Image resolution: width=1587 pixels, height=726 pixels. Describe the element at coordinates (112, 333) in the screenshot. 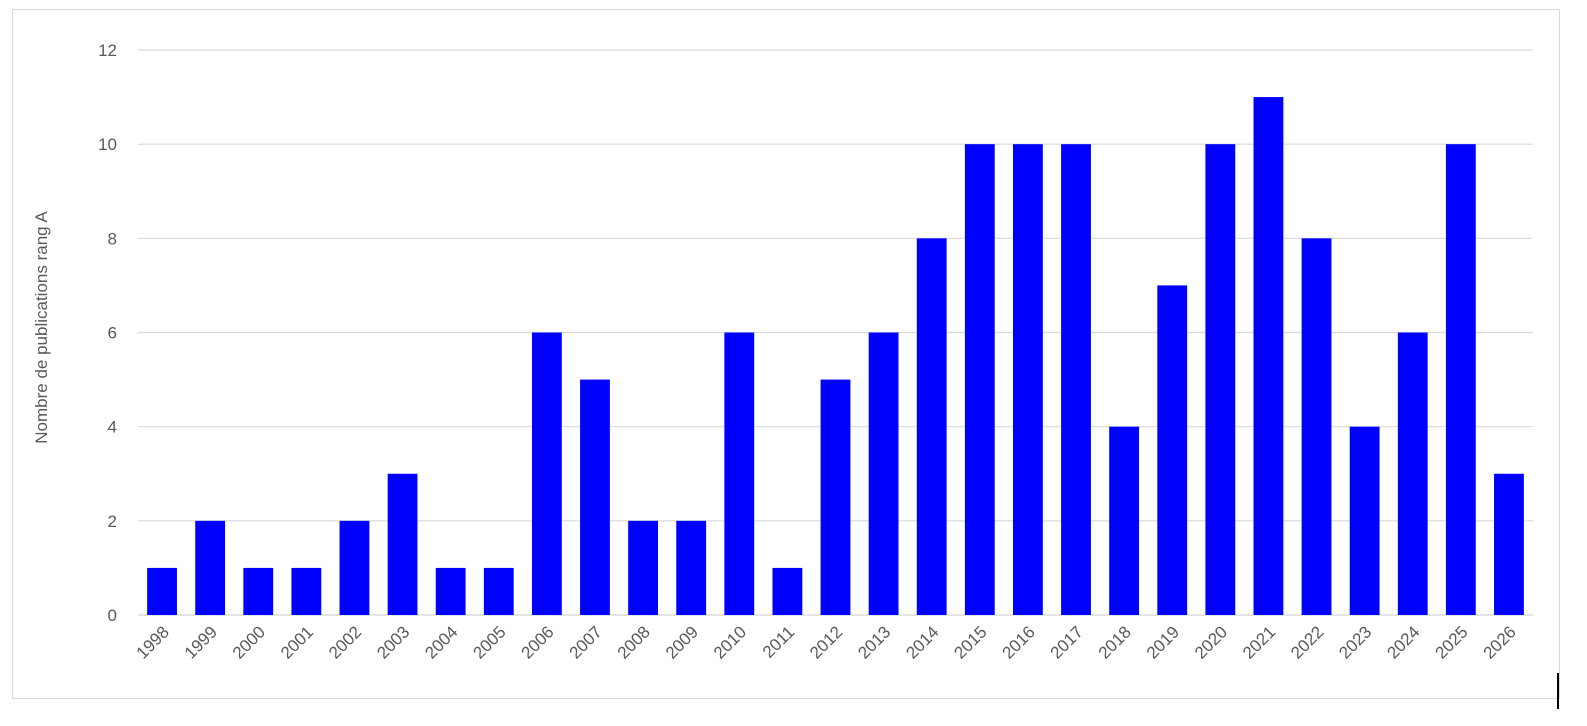

I see `y-tick-label: 6` at that location.